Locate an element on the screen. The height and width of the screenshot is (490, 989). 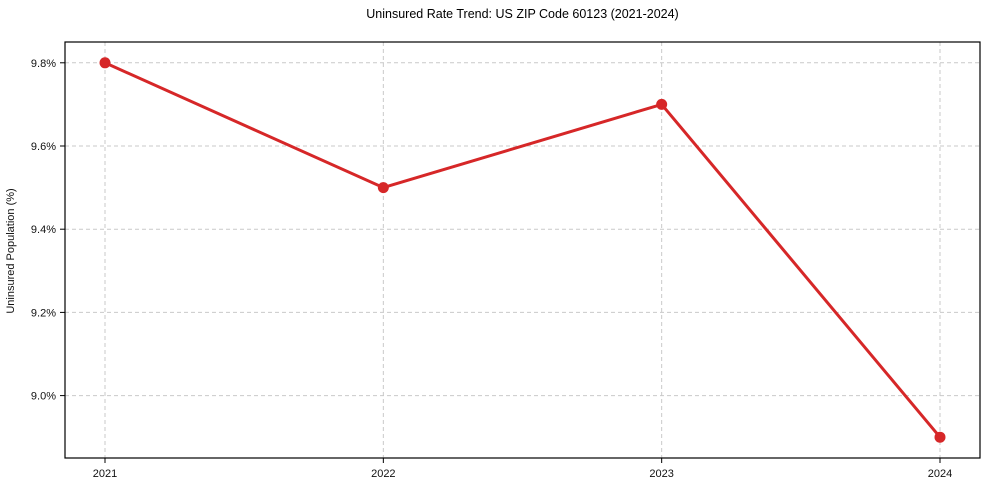
x-tick-label: 2022 is located at coordinates (383, 474).